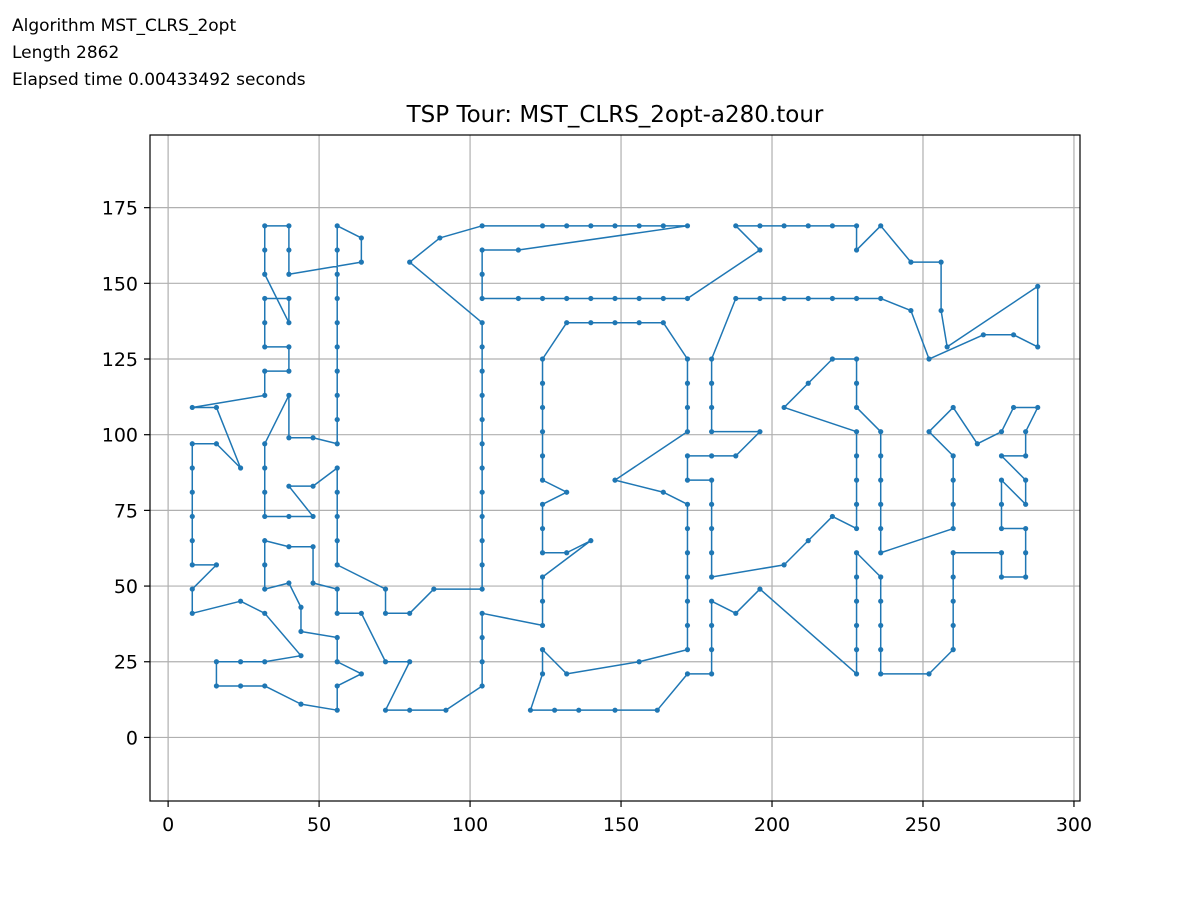 The image size is (1200, 900). Describe the element at coordinates (120, 436) in the screenshot. I see `y-tick-label: 100` at that location.